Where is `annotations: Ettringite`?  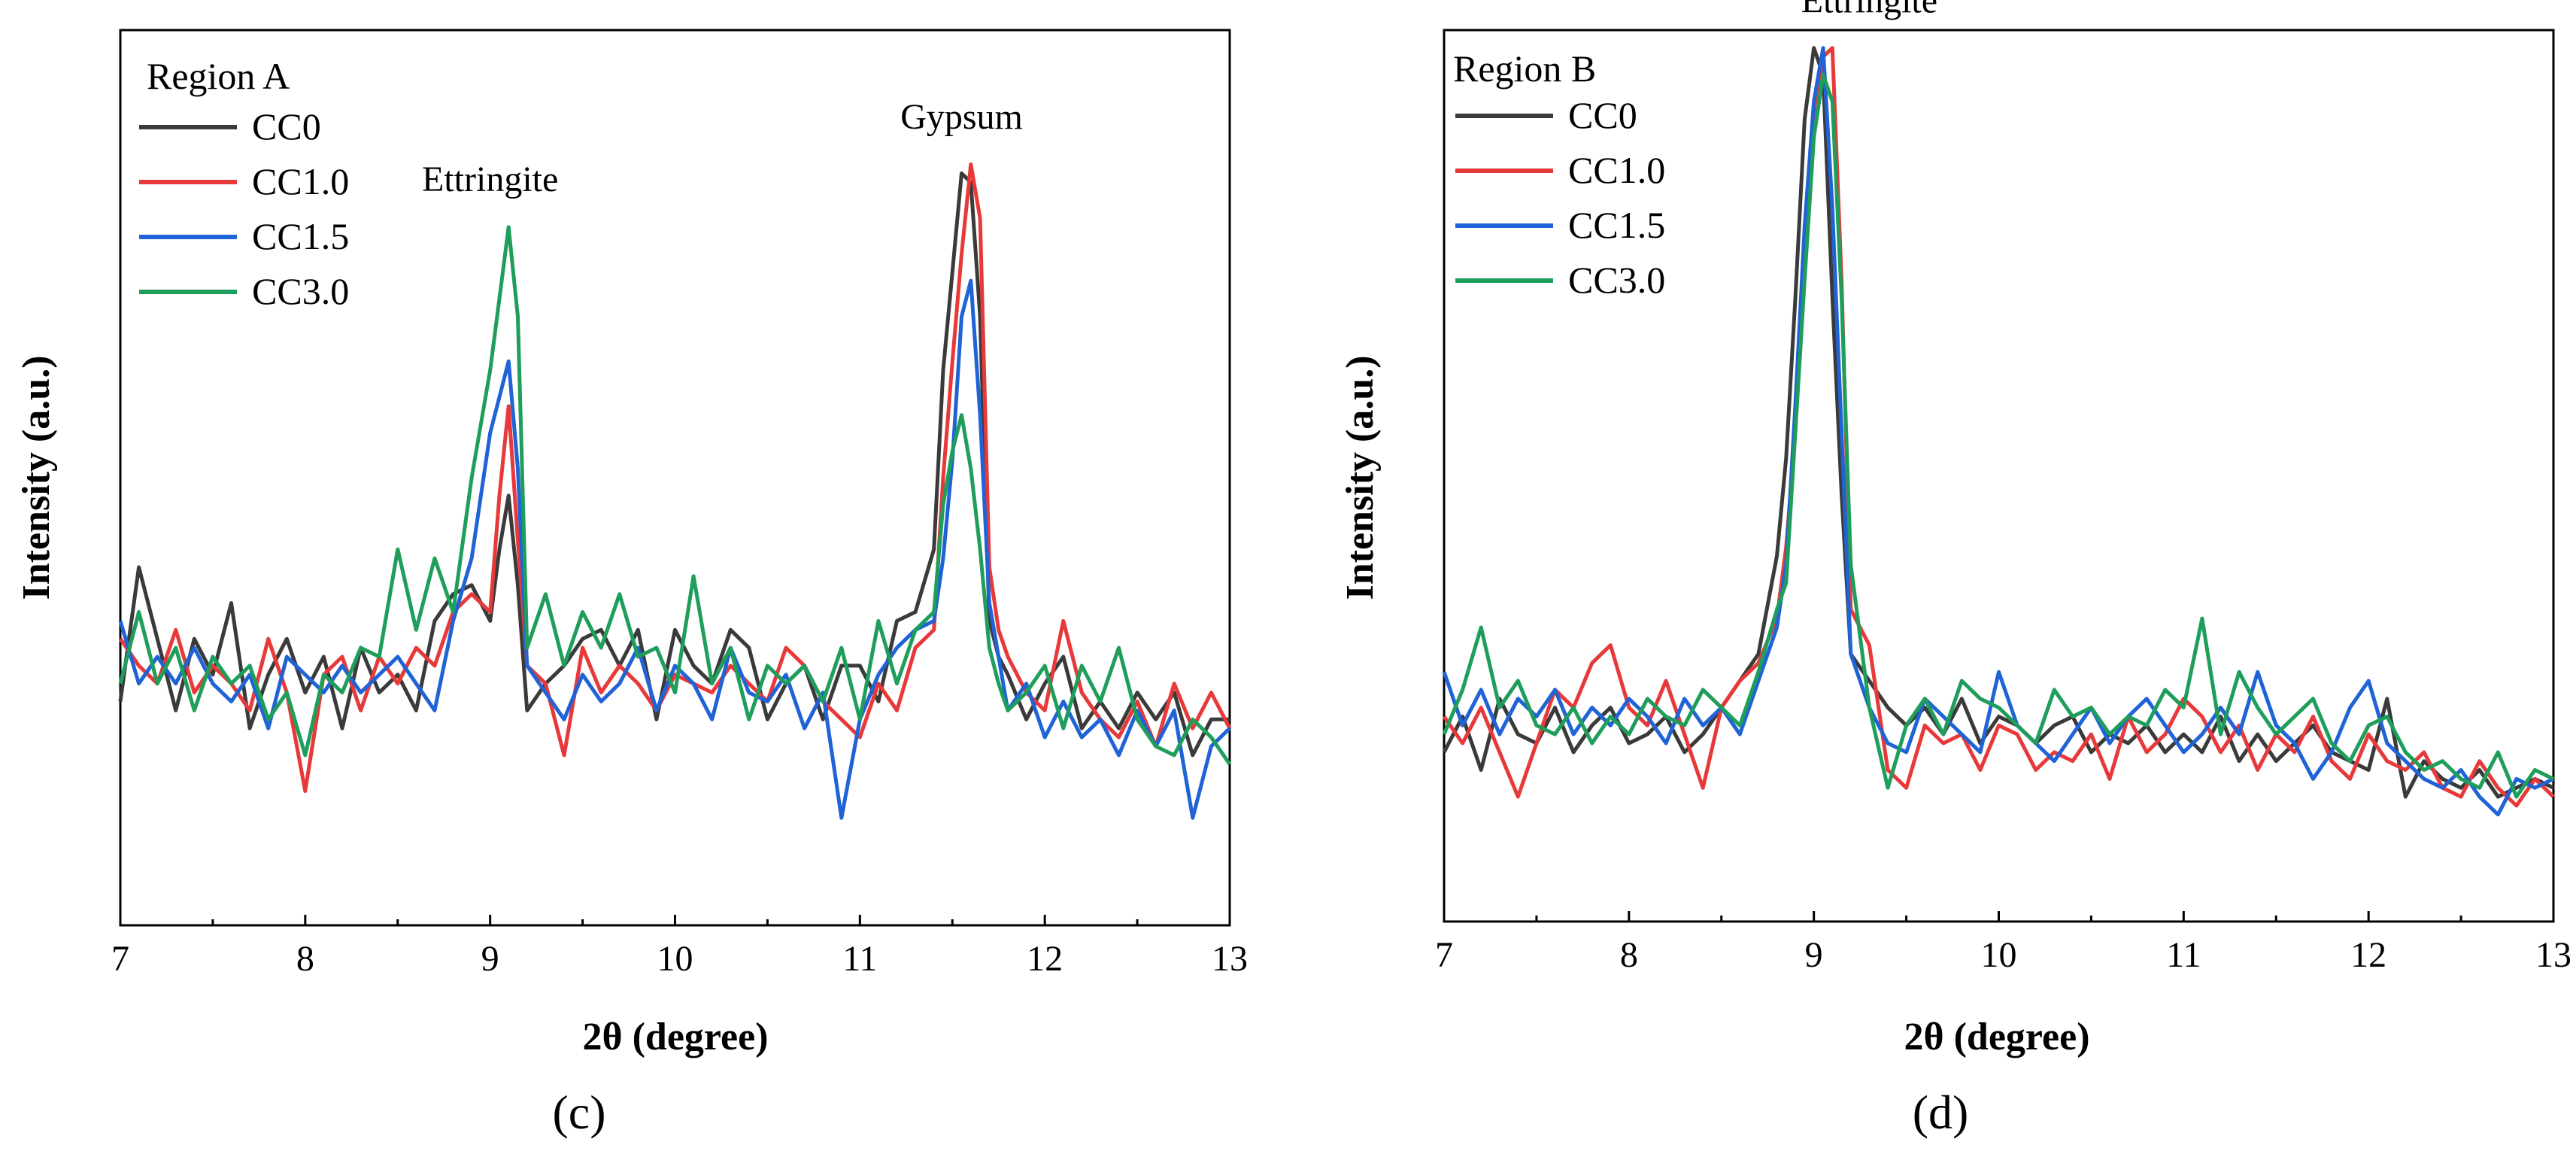 annotations: Ettringite is located at coordinates (1869, 10).